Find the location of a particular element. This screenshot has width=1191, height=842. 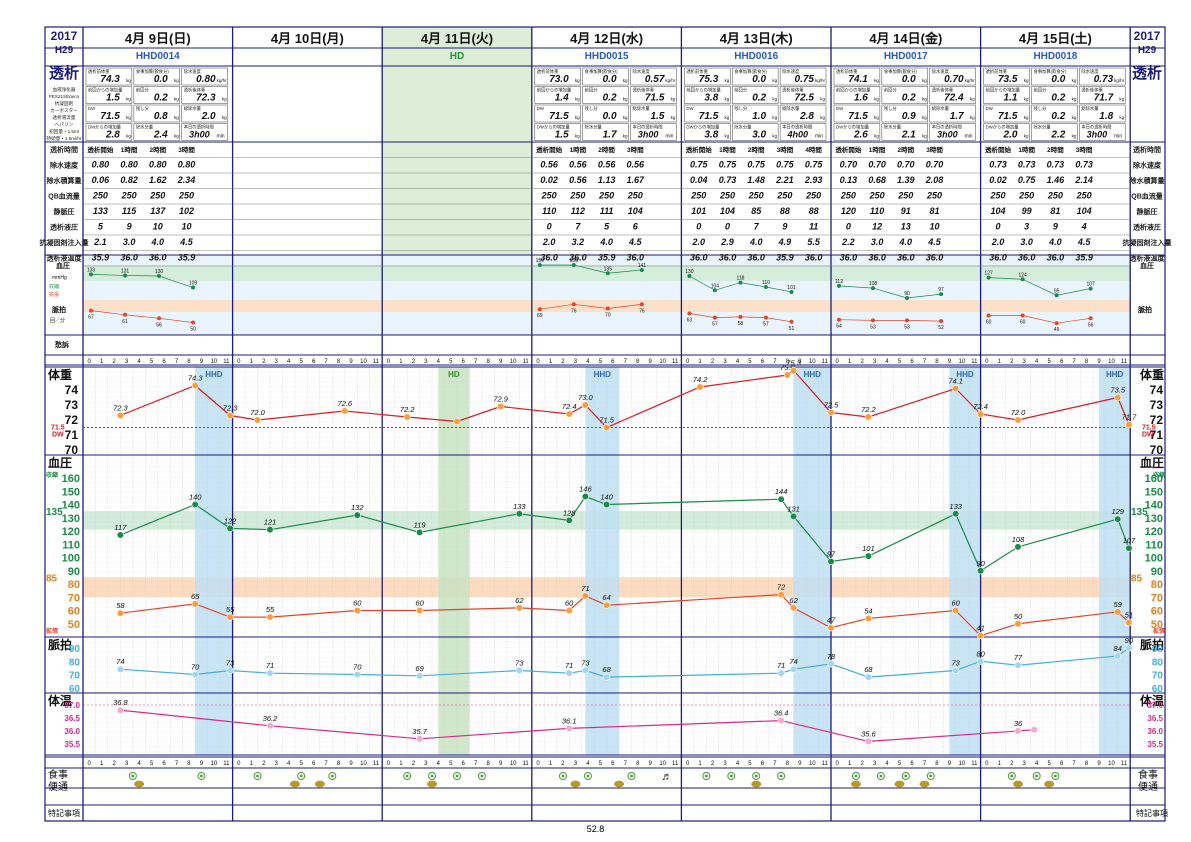

session-cell: 0.13 is located at coordinates (849, 180).